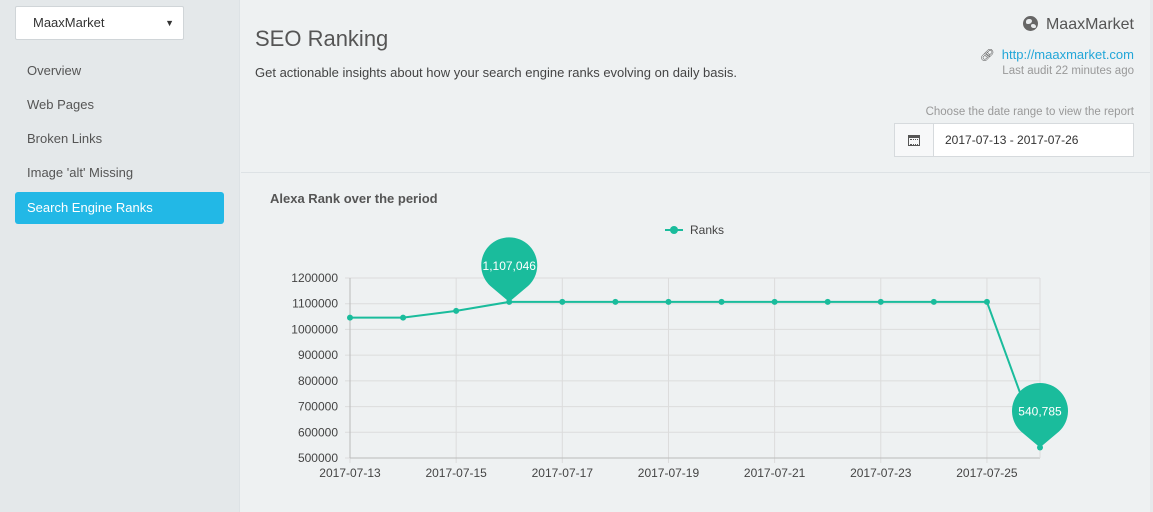  What do you see at coordinates (669, 473) in the screenshot?
I see `x-tick-label: 2017-07-19` at bounding box center [669, 473].